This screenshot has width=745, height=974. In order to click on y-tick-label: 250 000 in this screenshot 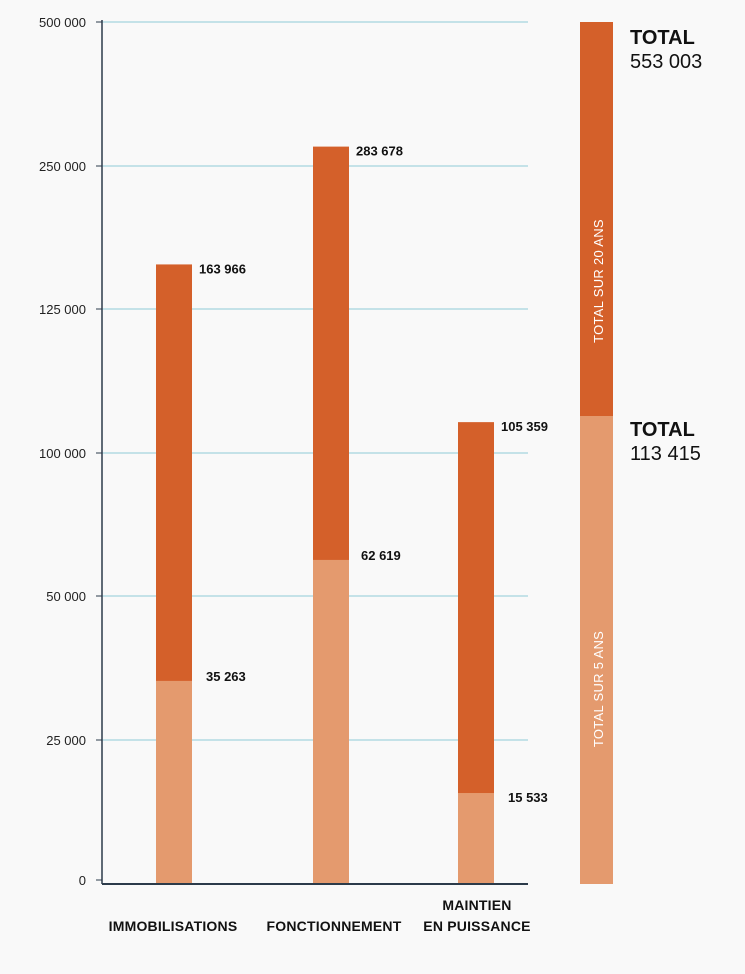, I will do `click(62, 166)`.